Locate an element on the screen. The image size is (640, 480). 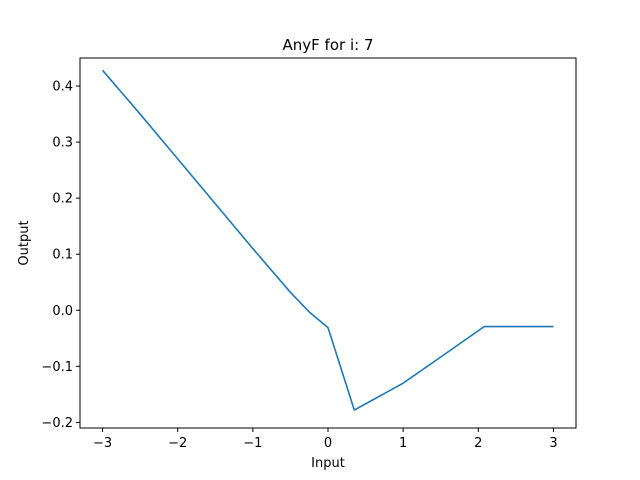
y-tick-label: −0.1 is located at coordinates (57, 367).